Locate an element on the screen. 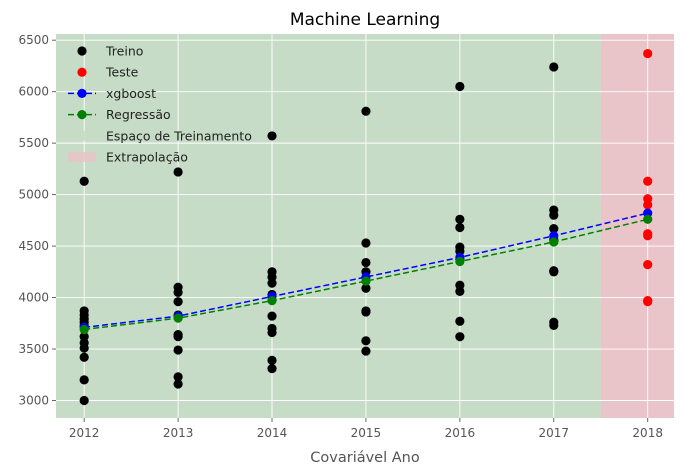  extrapolation-region is located at coordinates (637, 226).